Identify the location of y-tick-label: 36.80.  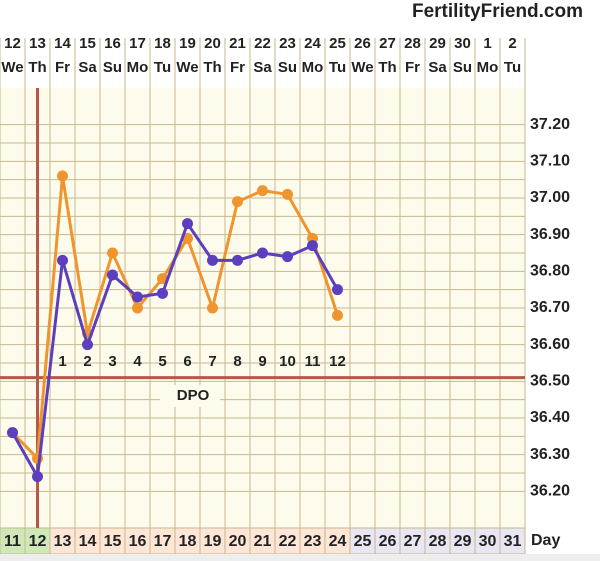
(550, 271).